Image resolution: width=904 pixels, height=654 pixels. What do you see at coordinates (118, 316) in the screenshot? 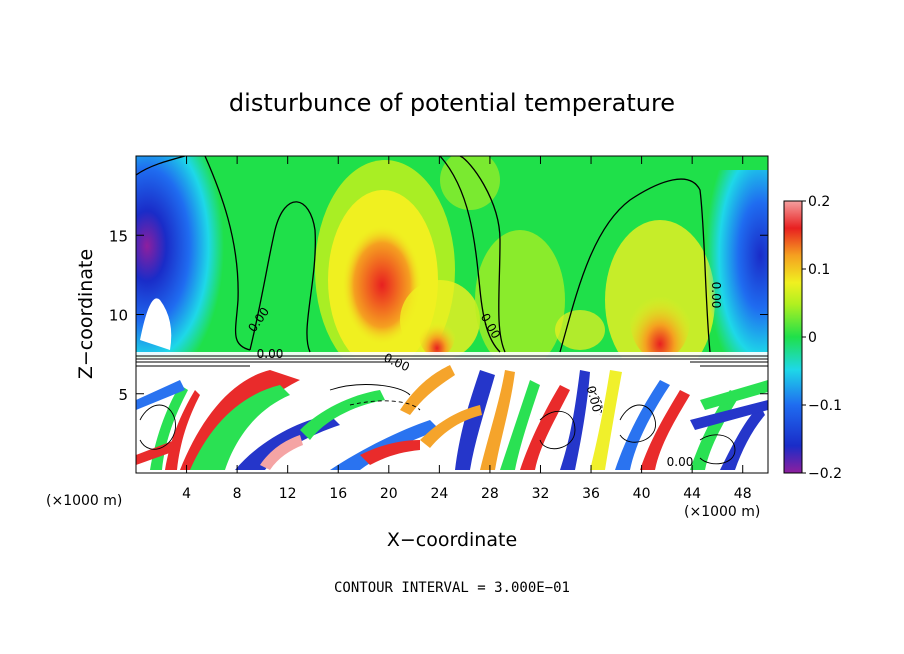
I see `y-tick-label: 10` at bounding box center [118, 316].